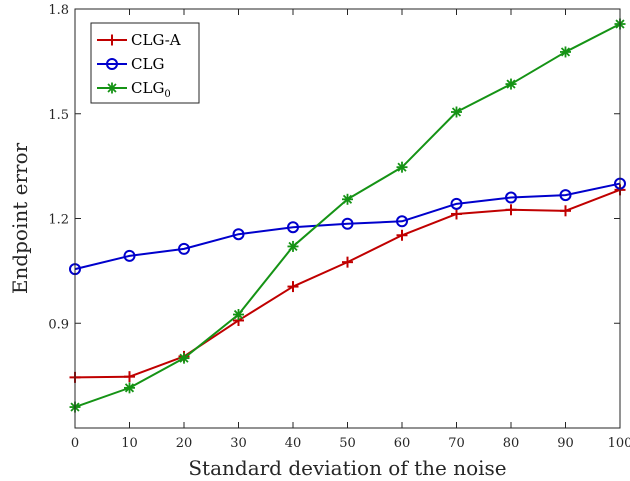 The width and height of the screenshot is (630, 481). Describe the element at coordinates (565, 443) in the screenshot. I see `x-tick-label: 90` at that location.